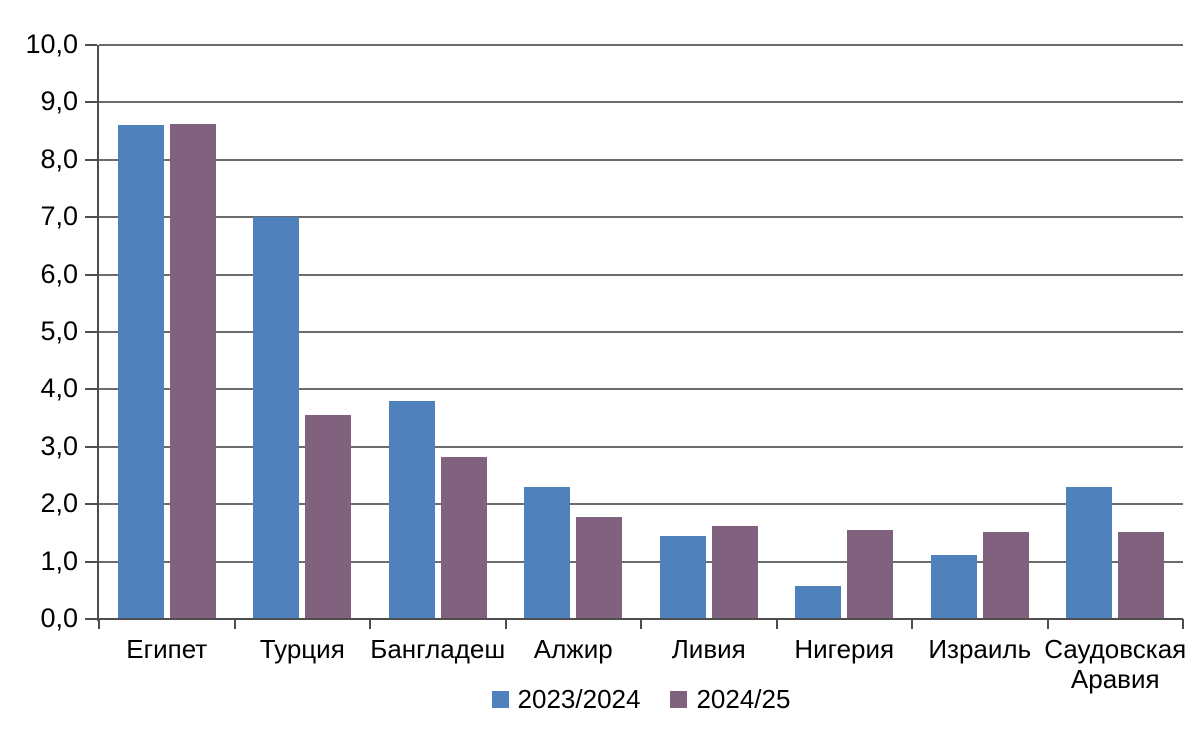 The width and height of the screenshot is (1200, 730). What do you see at coordinates (59, 216) in the screenshot?
I see `y-tick-label: 7,0` at bounding box center [59, 216].